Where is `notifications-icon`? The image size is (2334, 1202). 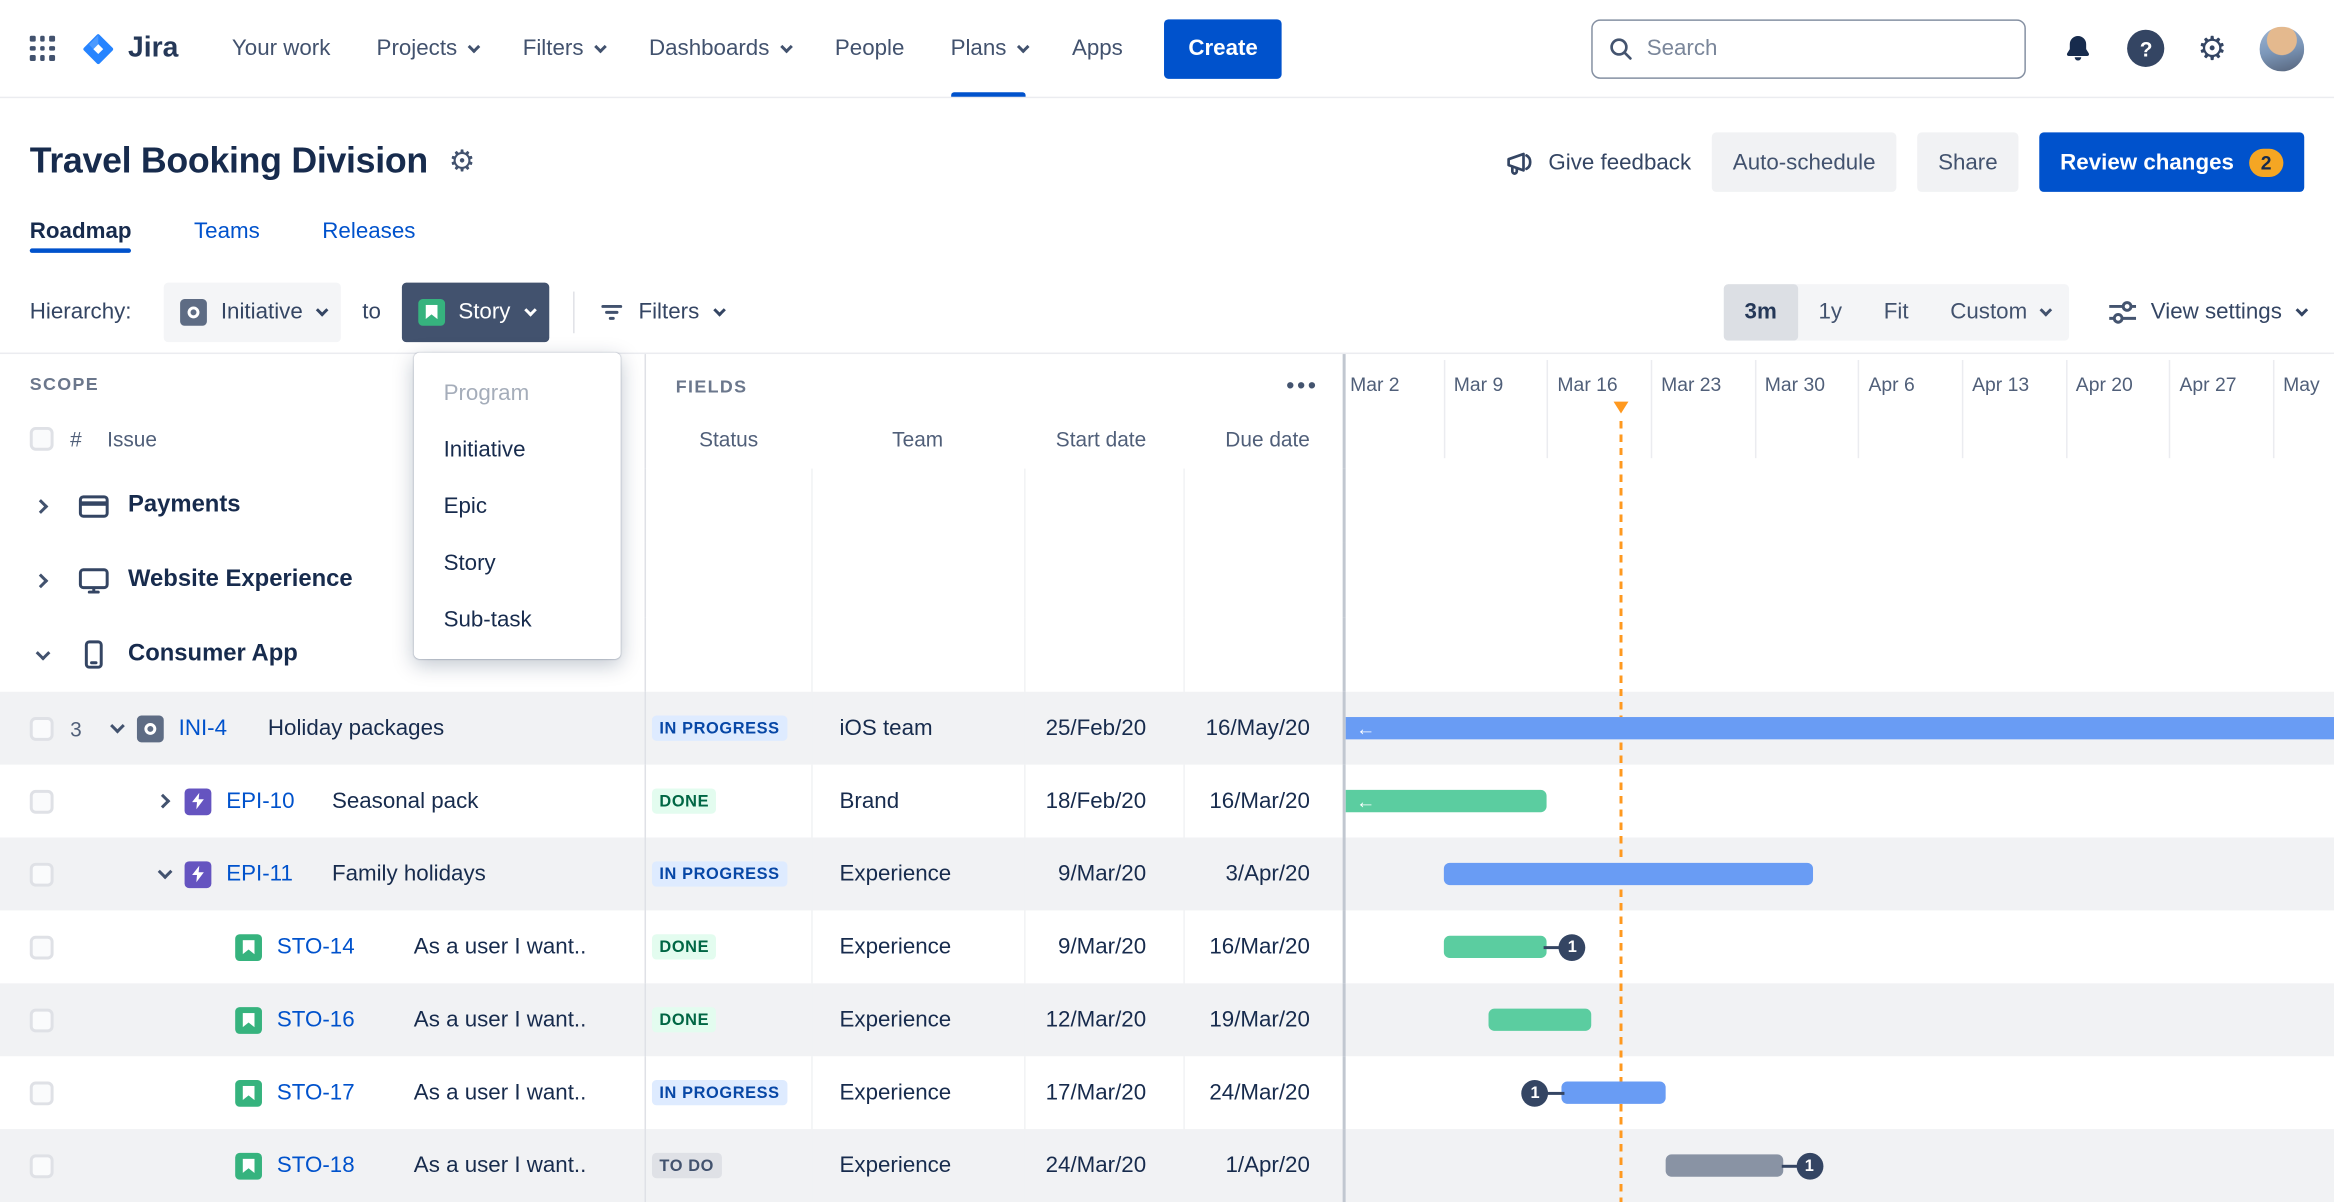
notifications-icon is located at coordinates (2078, 48).